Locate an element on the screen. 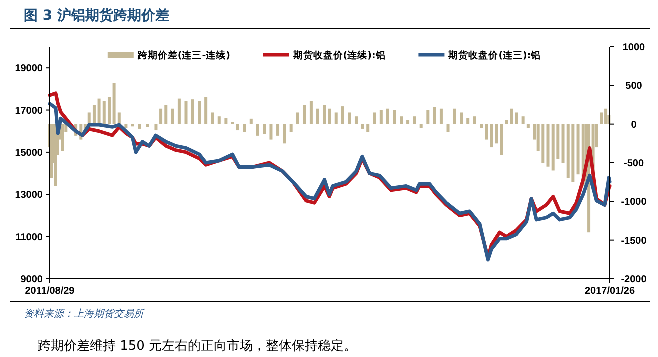  y-tick-label: 9000 is located at coordinates (32, 280).